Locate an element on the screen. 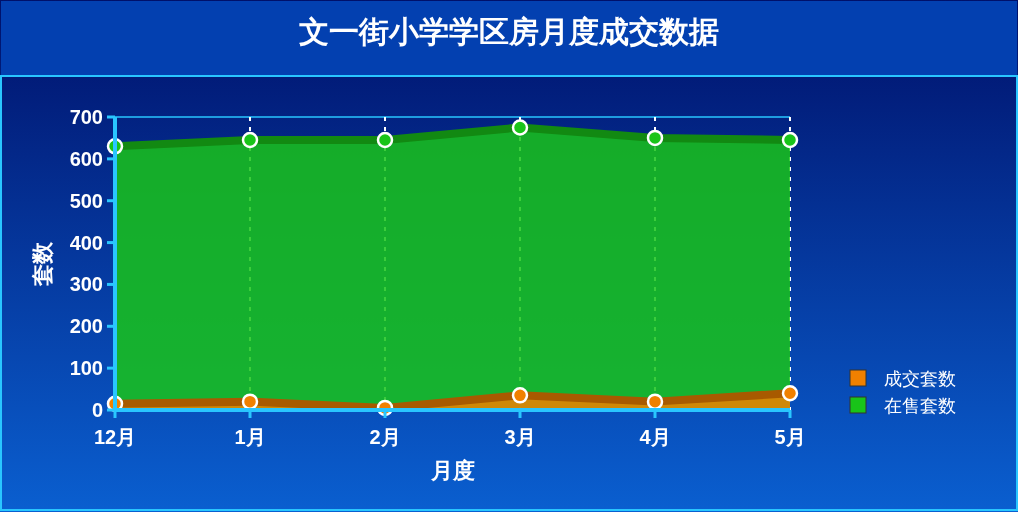  x-tick-label: 2月 is located at coordinates (385, 437).